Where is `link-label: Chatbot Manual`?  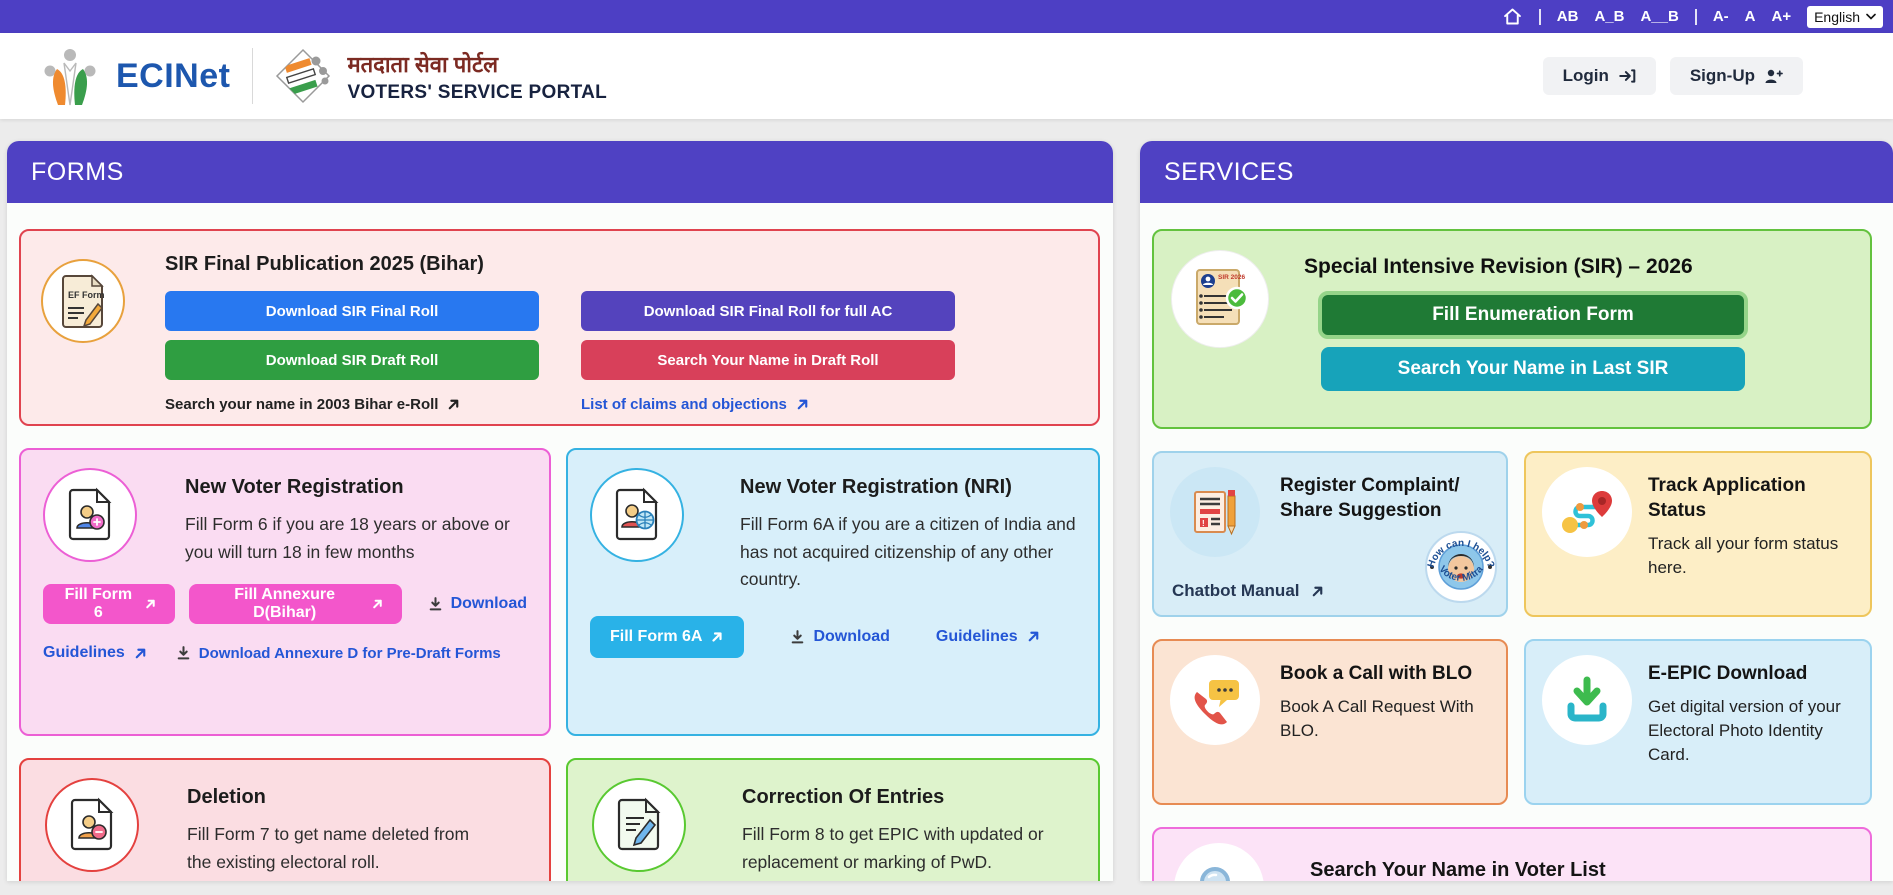
link-label: Chatbot Manual is located at coordinates (1236, 590).